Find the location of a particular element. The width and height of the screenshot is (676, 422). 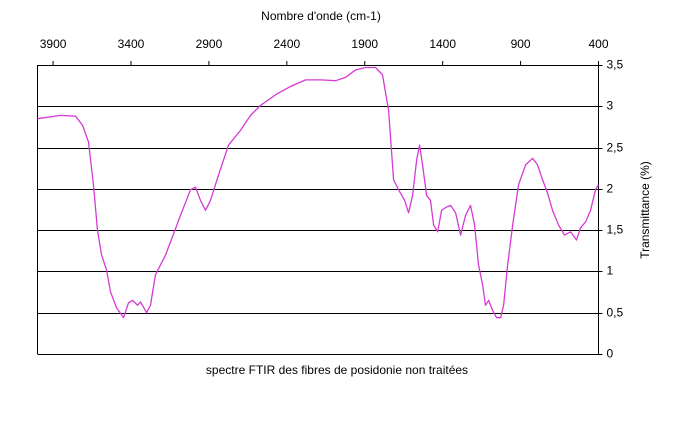

y-tick-label: 1,5 is located at coordinates (615, 230).